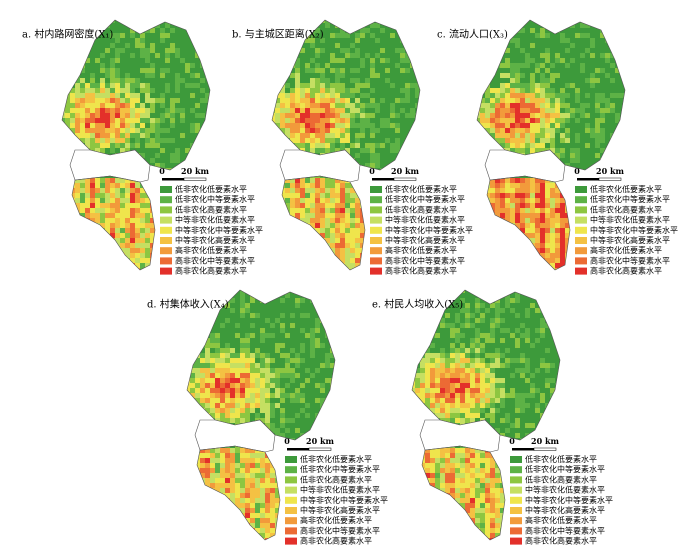 Image resolution: width=689 pixels, height=554 pixels. What do you see at coordinates (215, 240) in the screenshot?
I see `legend-label: 中等非农化高要素水平` at bounding box center [215, 240].